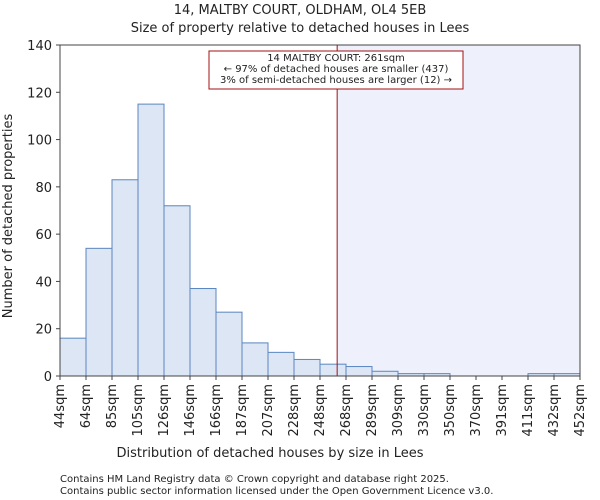 Image resolution: width=600 pixels, height=500 pixels. Describe the element at coordinates (359, 371) in the screenshot. I see `bar-268sqm` at that location.